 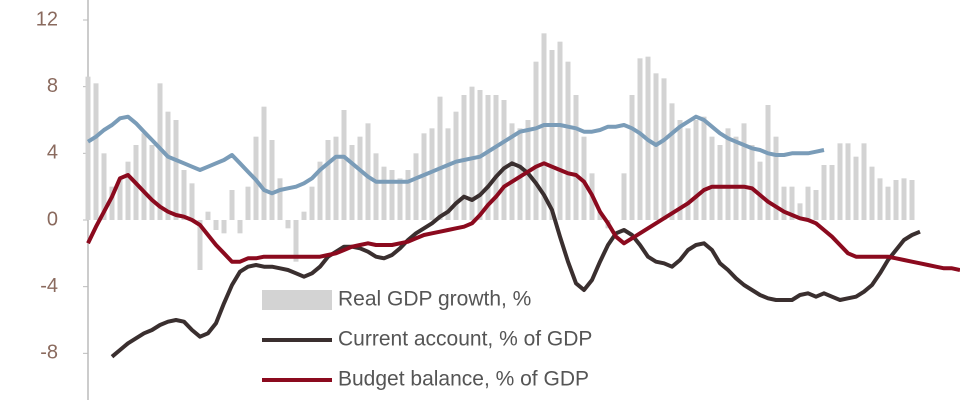 What do you see at coordinates (47, 19) in the screenshot?
I see `y-tick-label: 12` at bounding box center [47, 19].